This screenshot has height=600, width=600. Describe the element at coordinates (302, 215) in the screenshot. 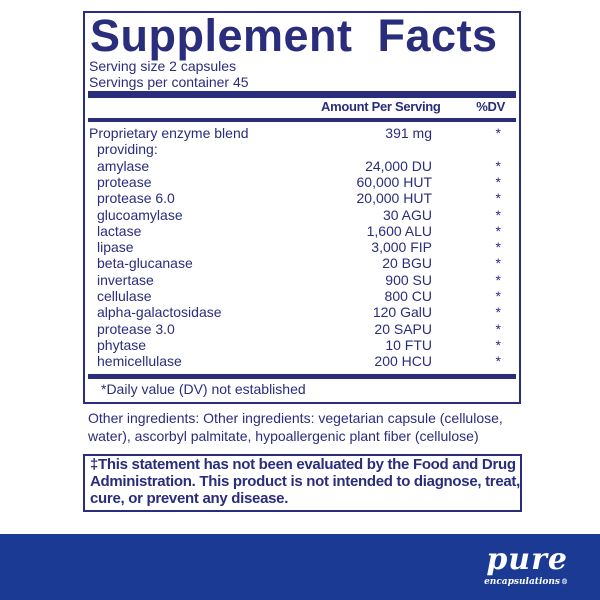

I see `nutrient-row: glucoamylase 30 AGU *` at that location.